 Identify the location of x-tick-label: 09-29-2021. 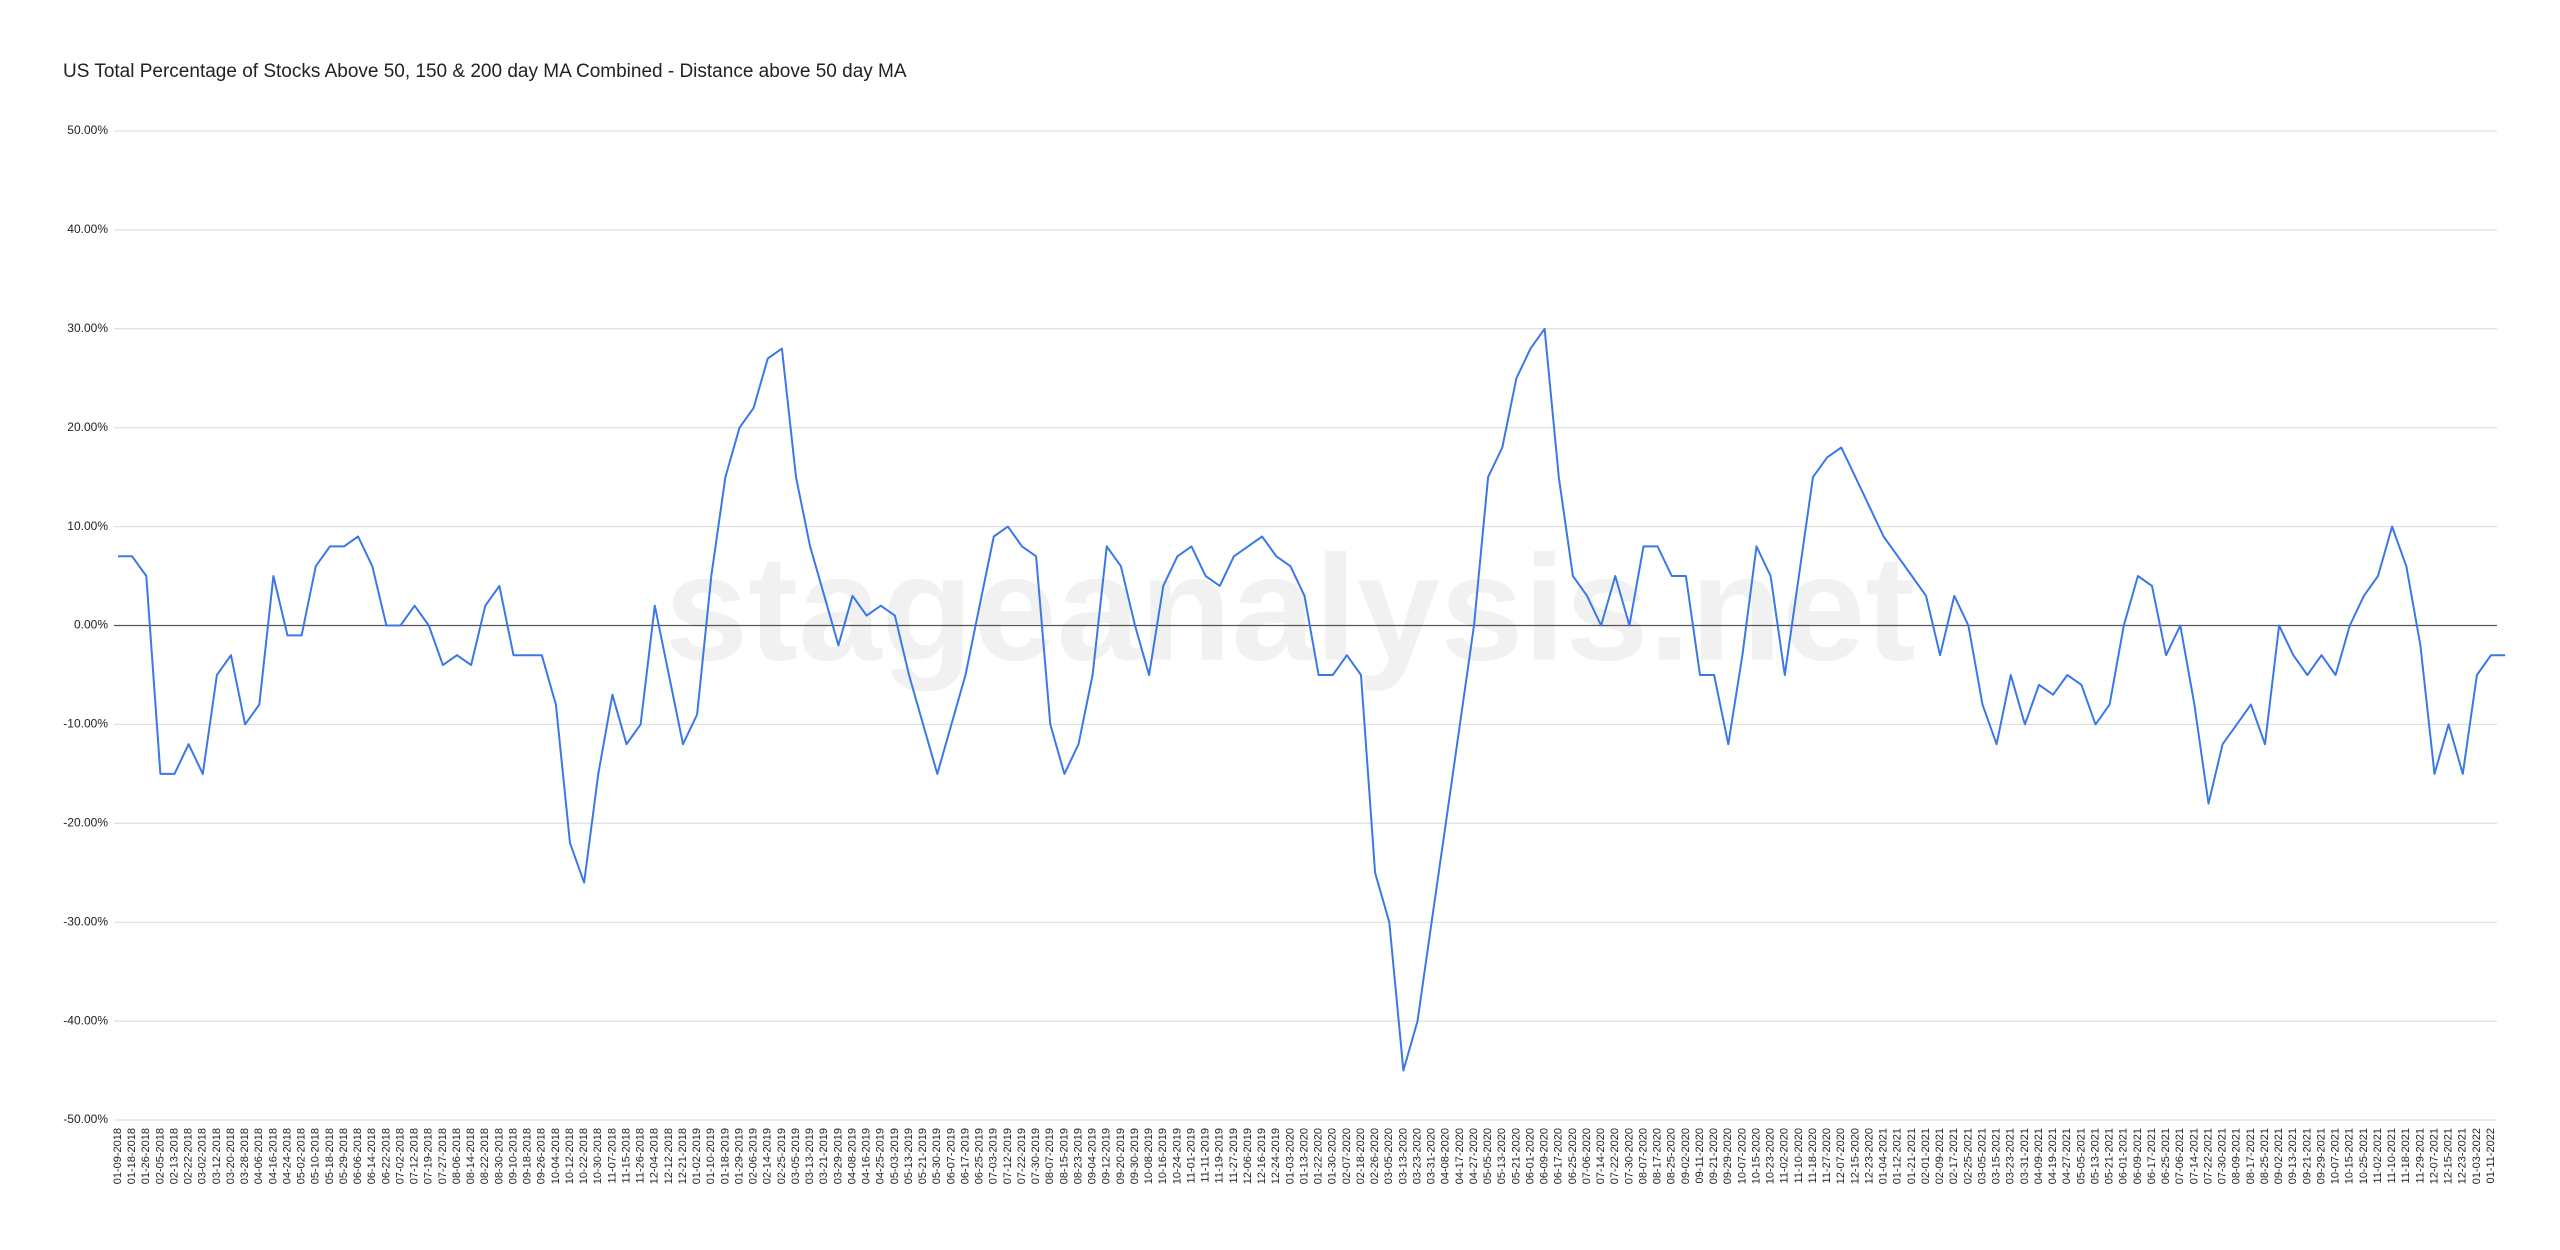
(2321, 1156).